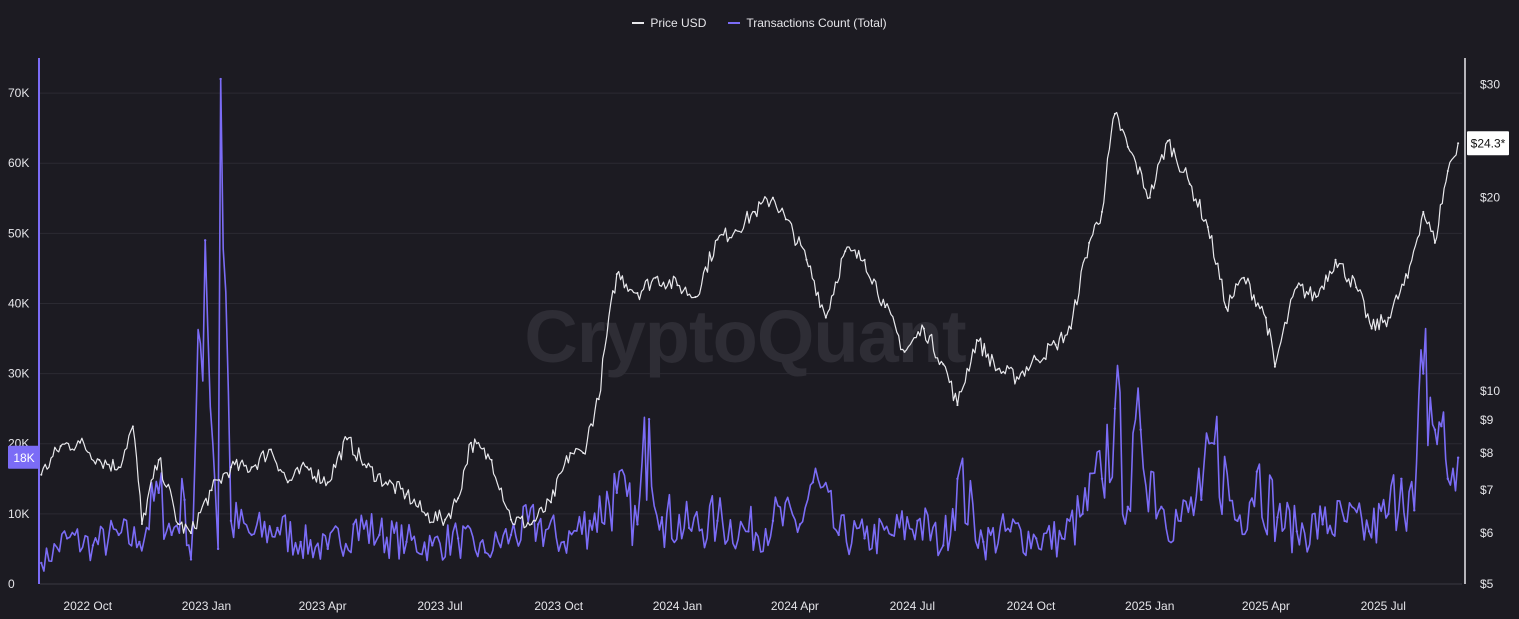 The width and height of the screenshot is (1519, 619). I want to click on left-axis-tick-4: 40K, so click(18, 303).